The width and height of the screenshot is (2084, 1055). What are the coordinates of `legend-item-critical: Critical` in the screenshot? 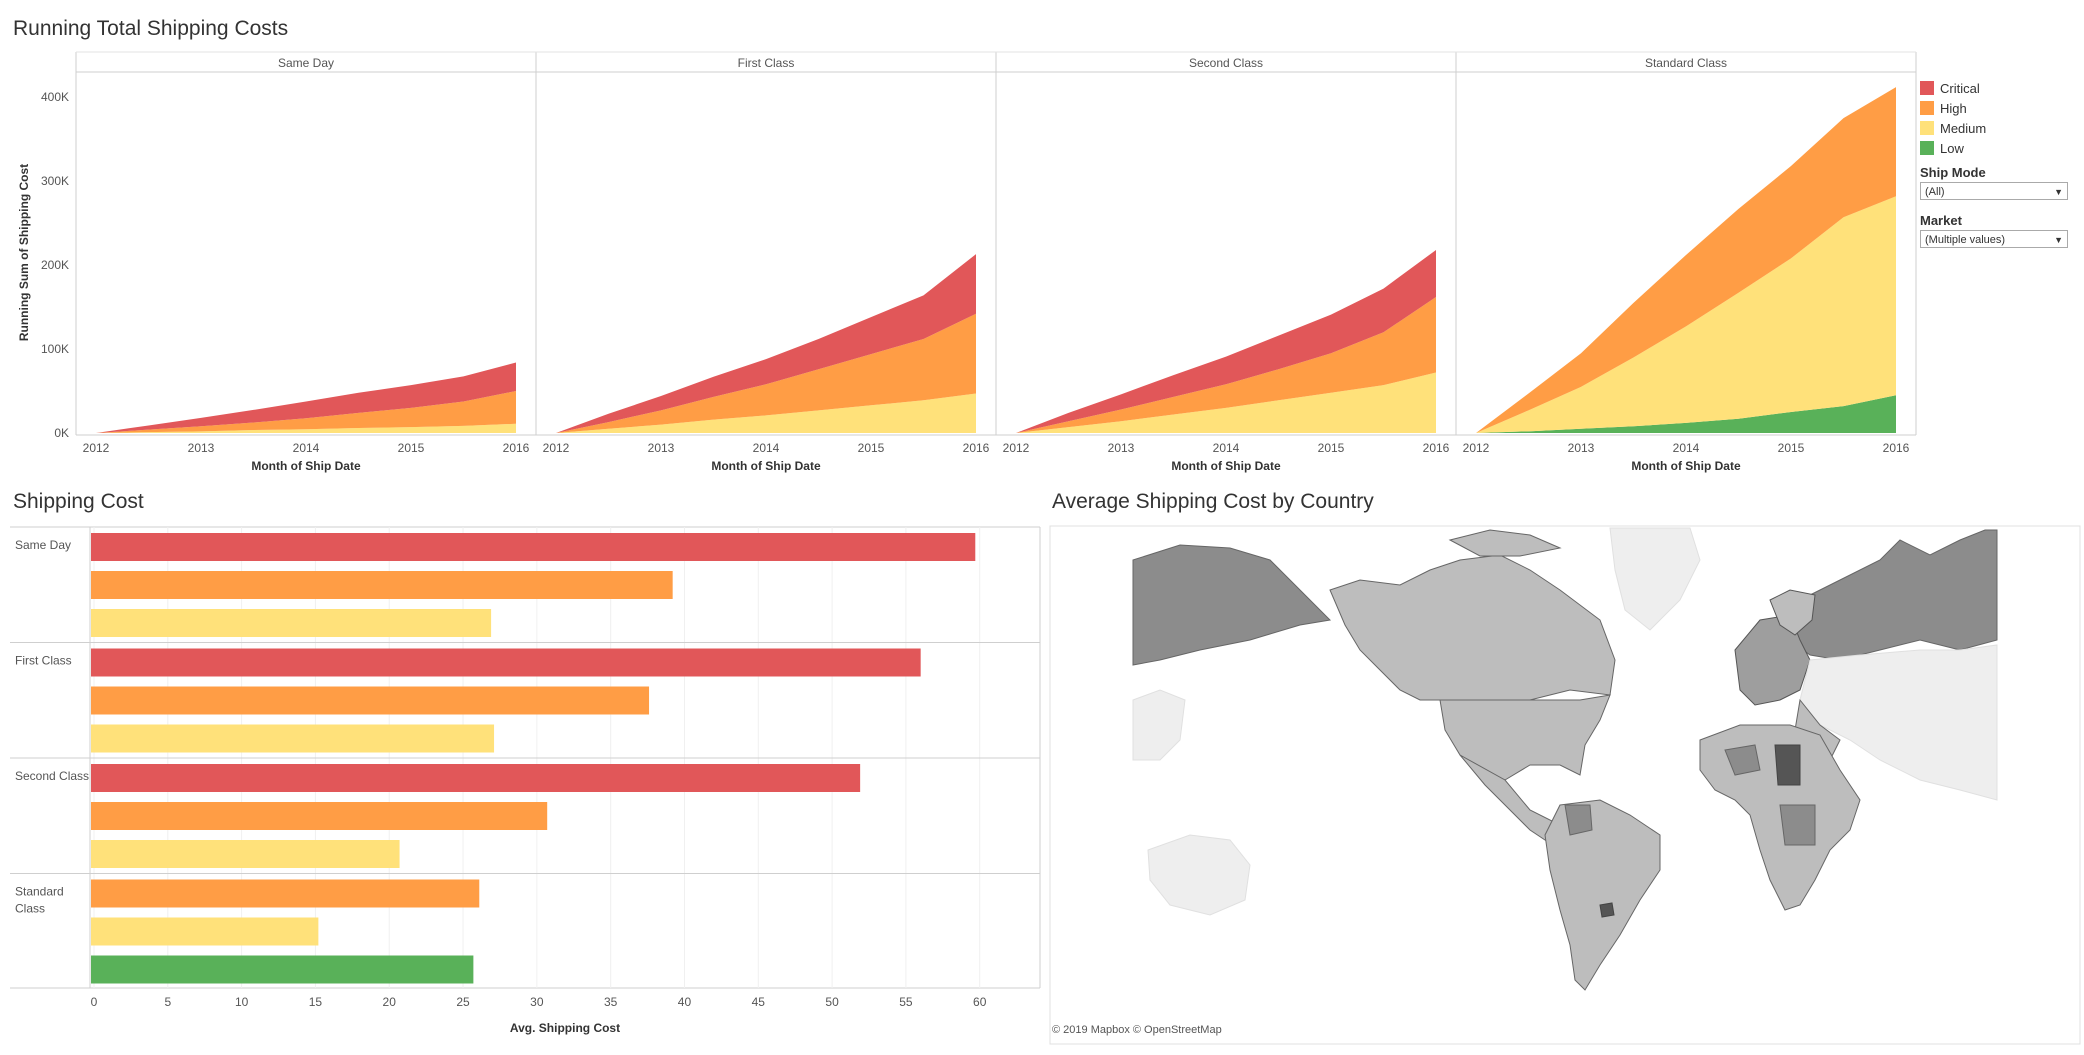 It's located at (2000, 88).